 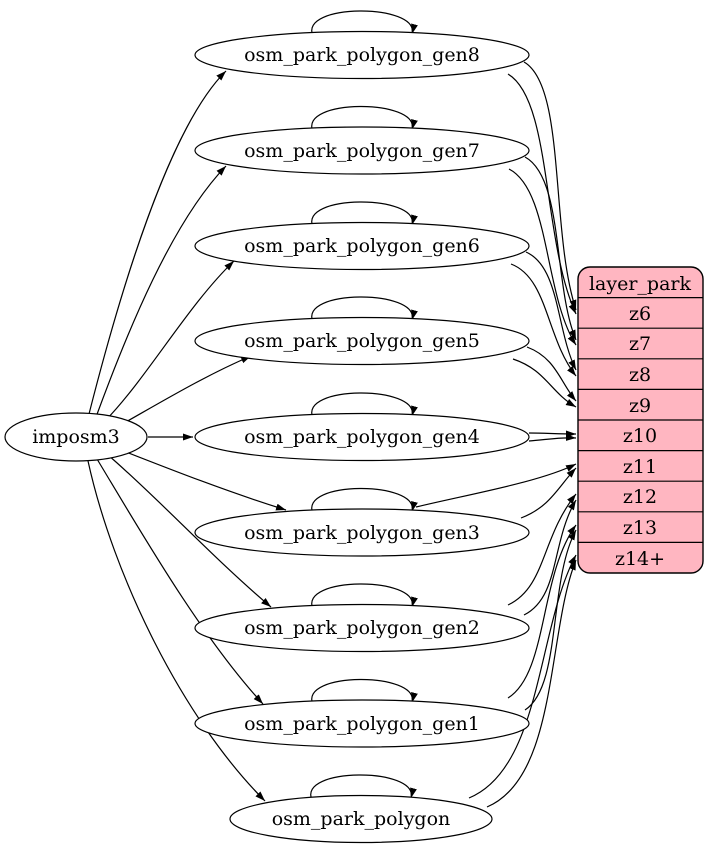 I want to click on edge-gen7-to-z7-b, so click(x=542, y=257).